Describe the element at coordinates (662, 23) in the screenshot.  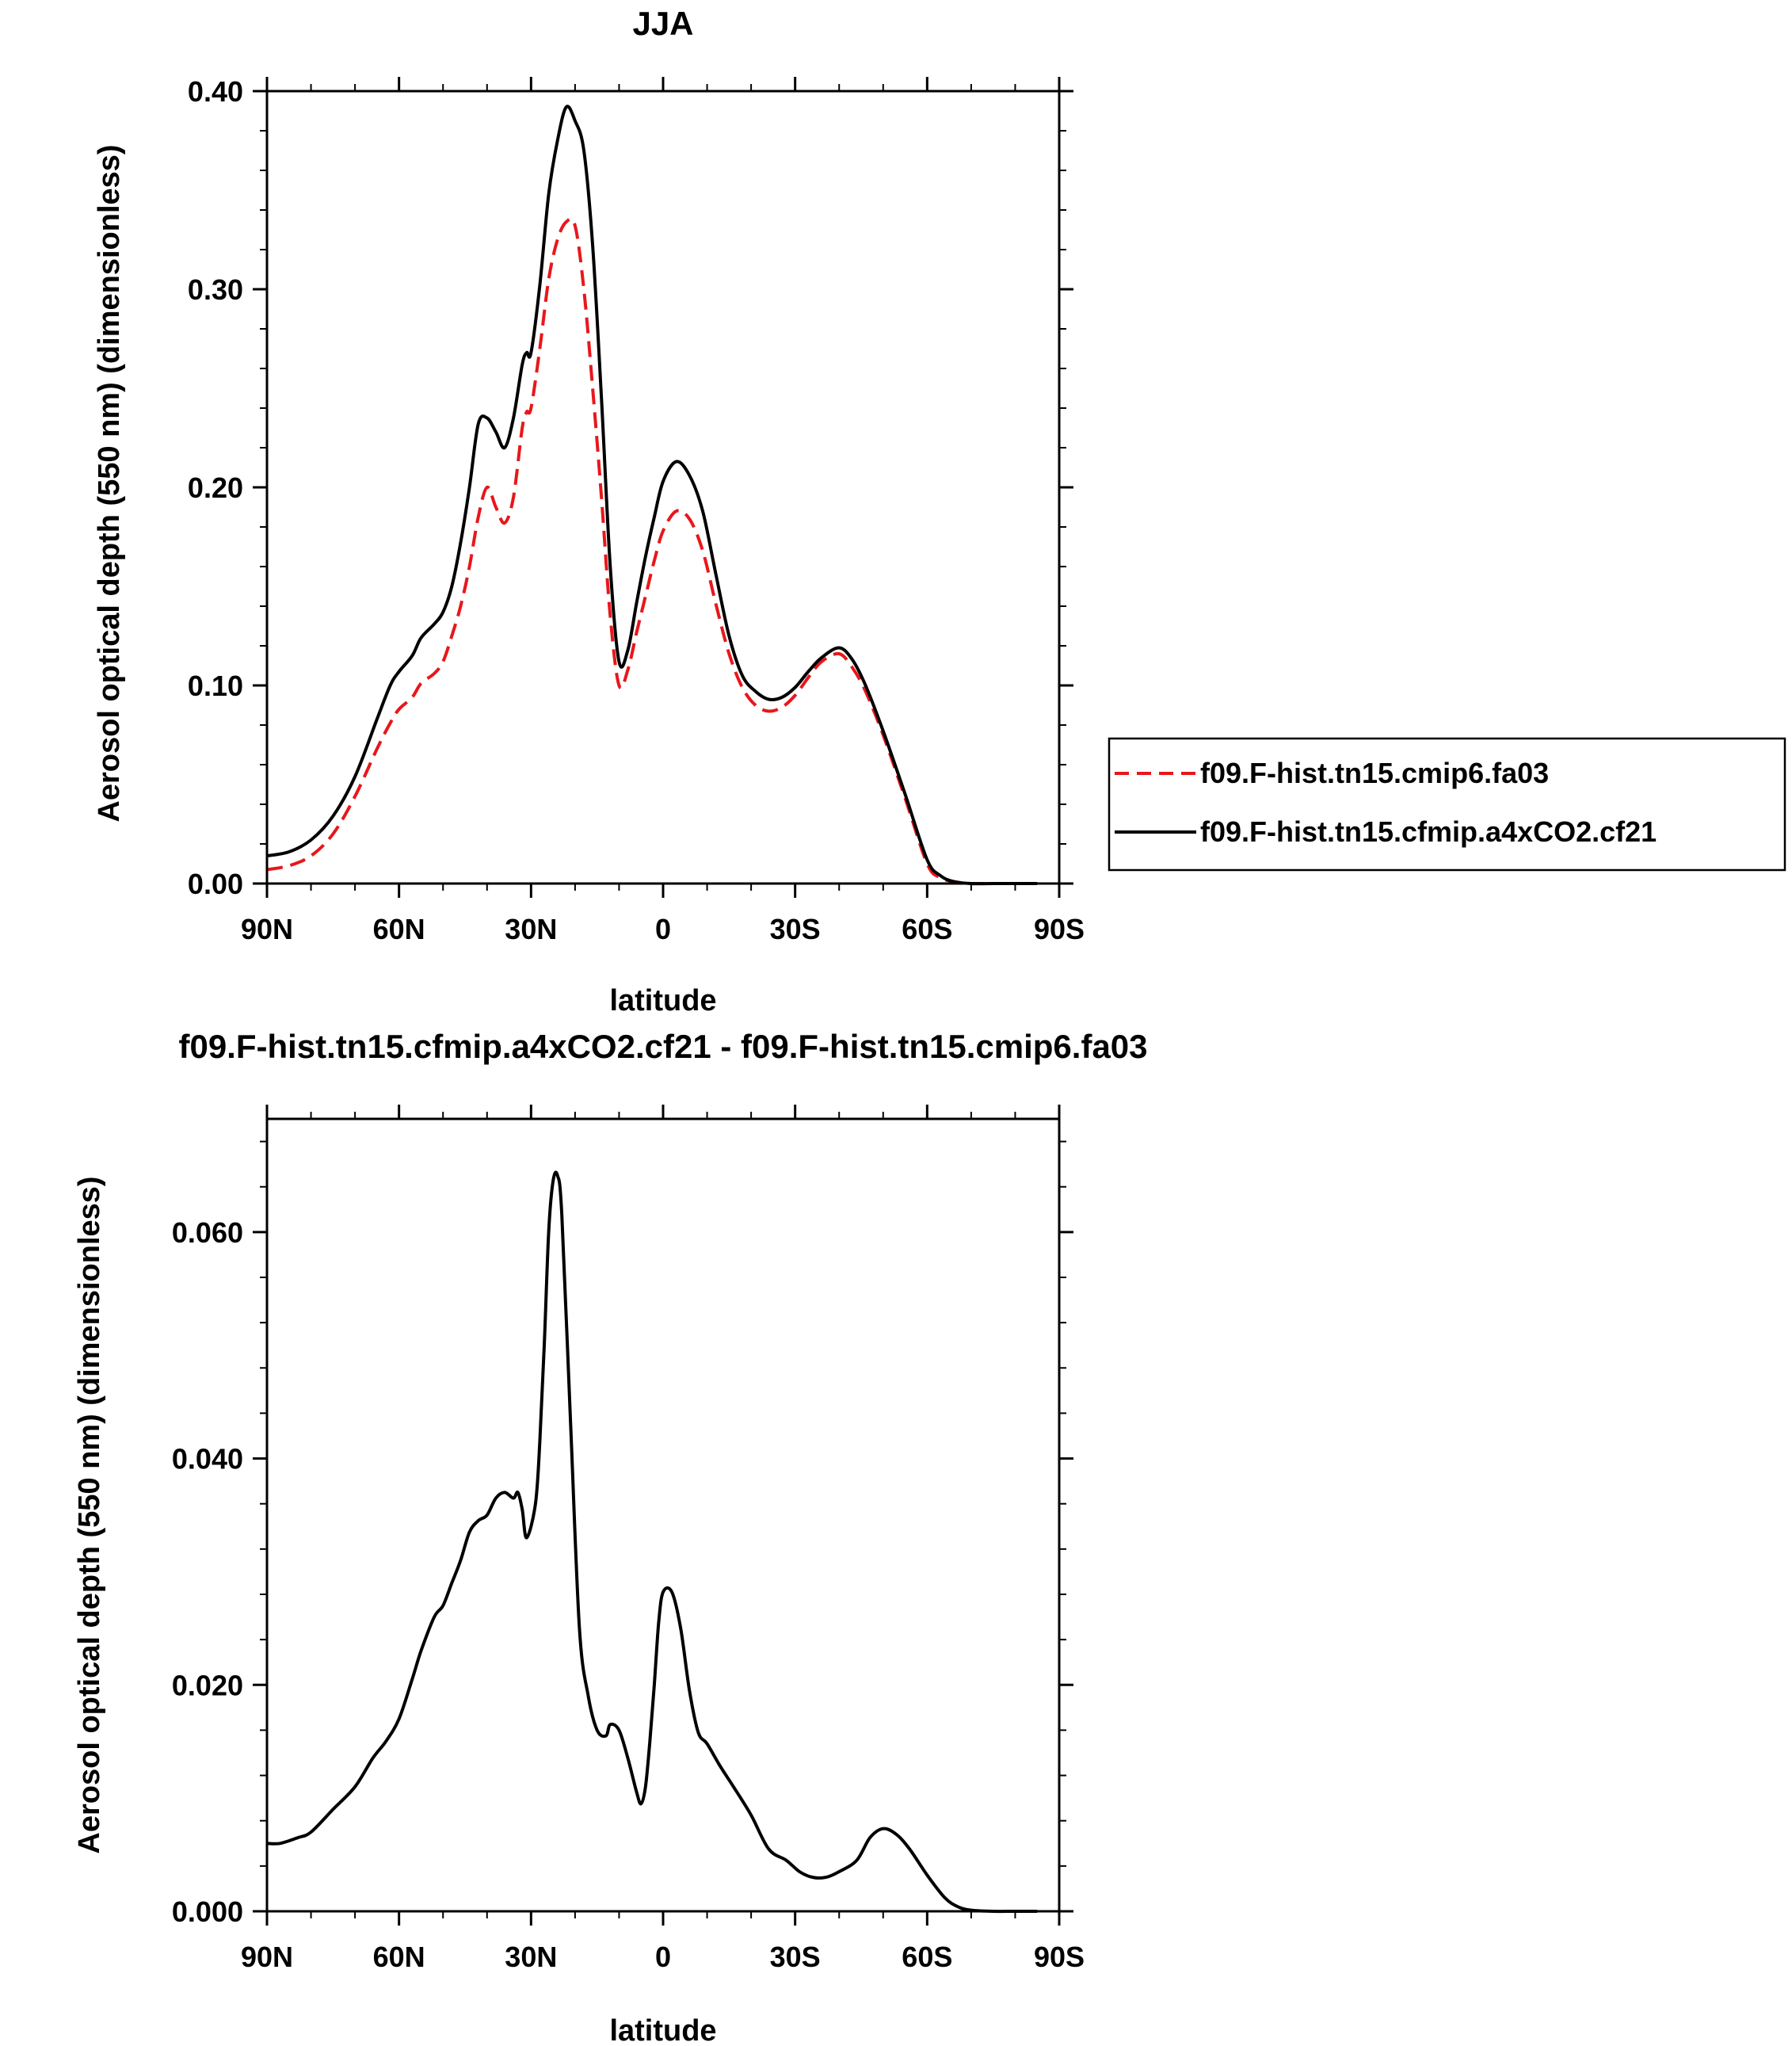
I see `top-chart-title: JJA` at that location.